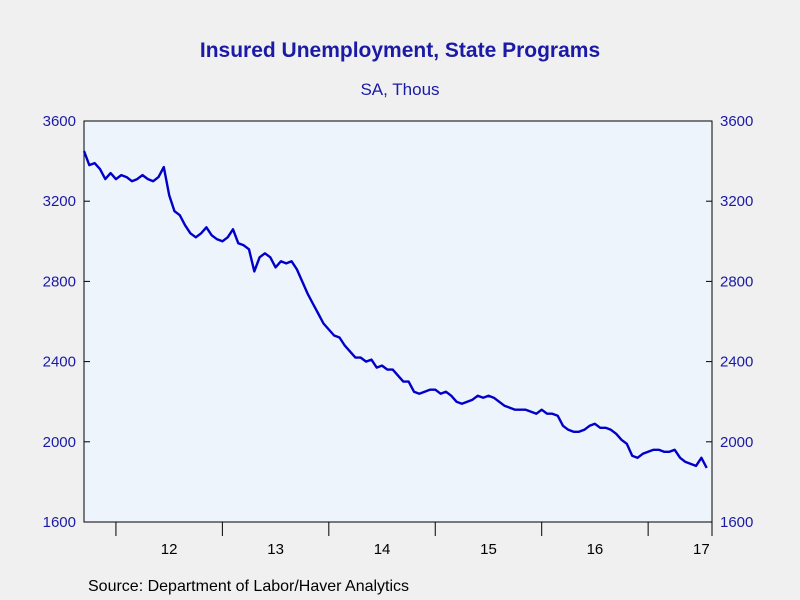 Image resolution: width=800 pixels, height=600 pixels. Describe the element at coordinates (59, 121) in the screenshot. I see `y-tick-label-left: 3600` at that location.